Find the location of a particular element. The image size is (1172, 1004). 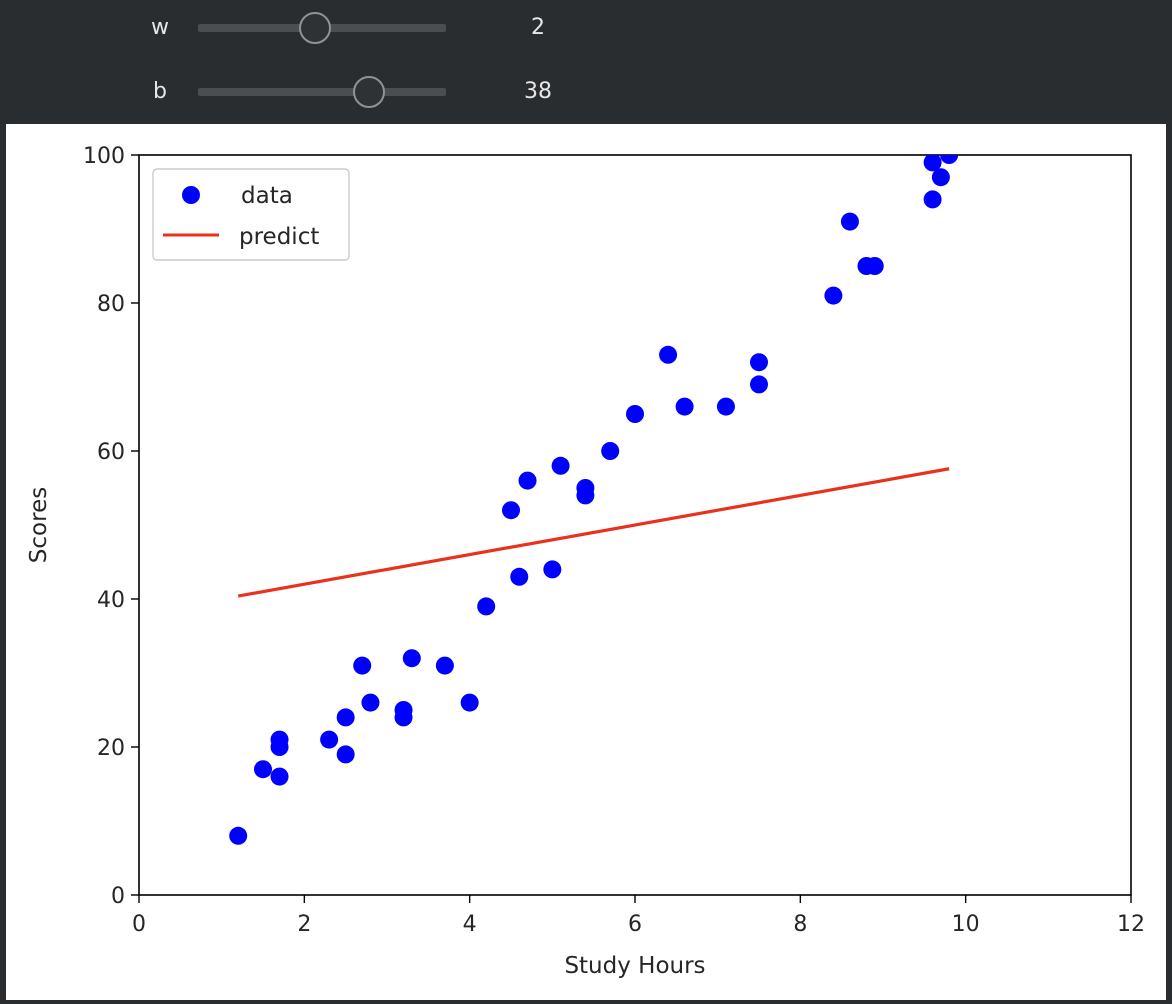

y-tick-label: 20 is located at coordinates (111, 748).